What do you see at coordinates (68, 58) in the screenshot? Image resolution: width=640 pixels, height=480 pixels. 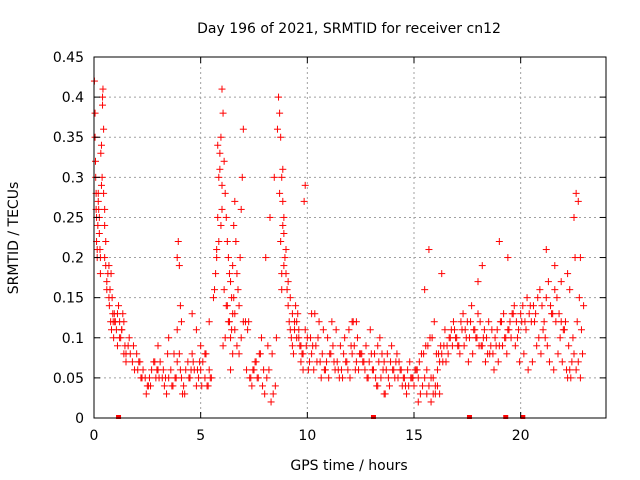 I see `y-tick-label: 0.45` at bounding box center [68, 58].